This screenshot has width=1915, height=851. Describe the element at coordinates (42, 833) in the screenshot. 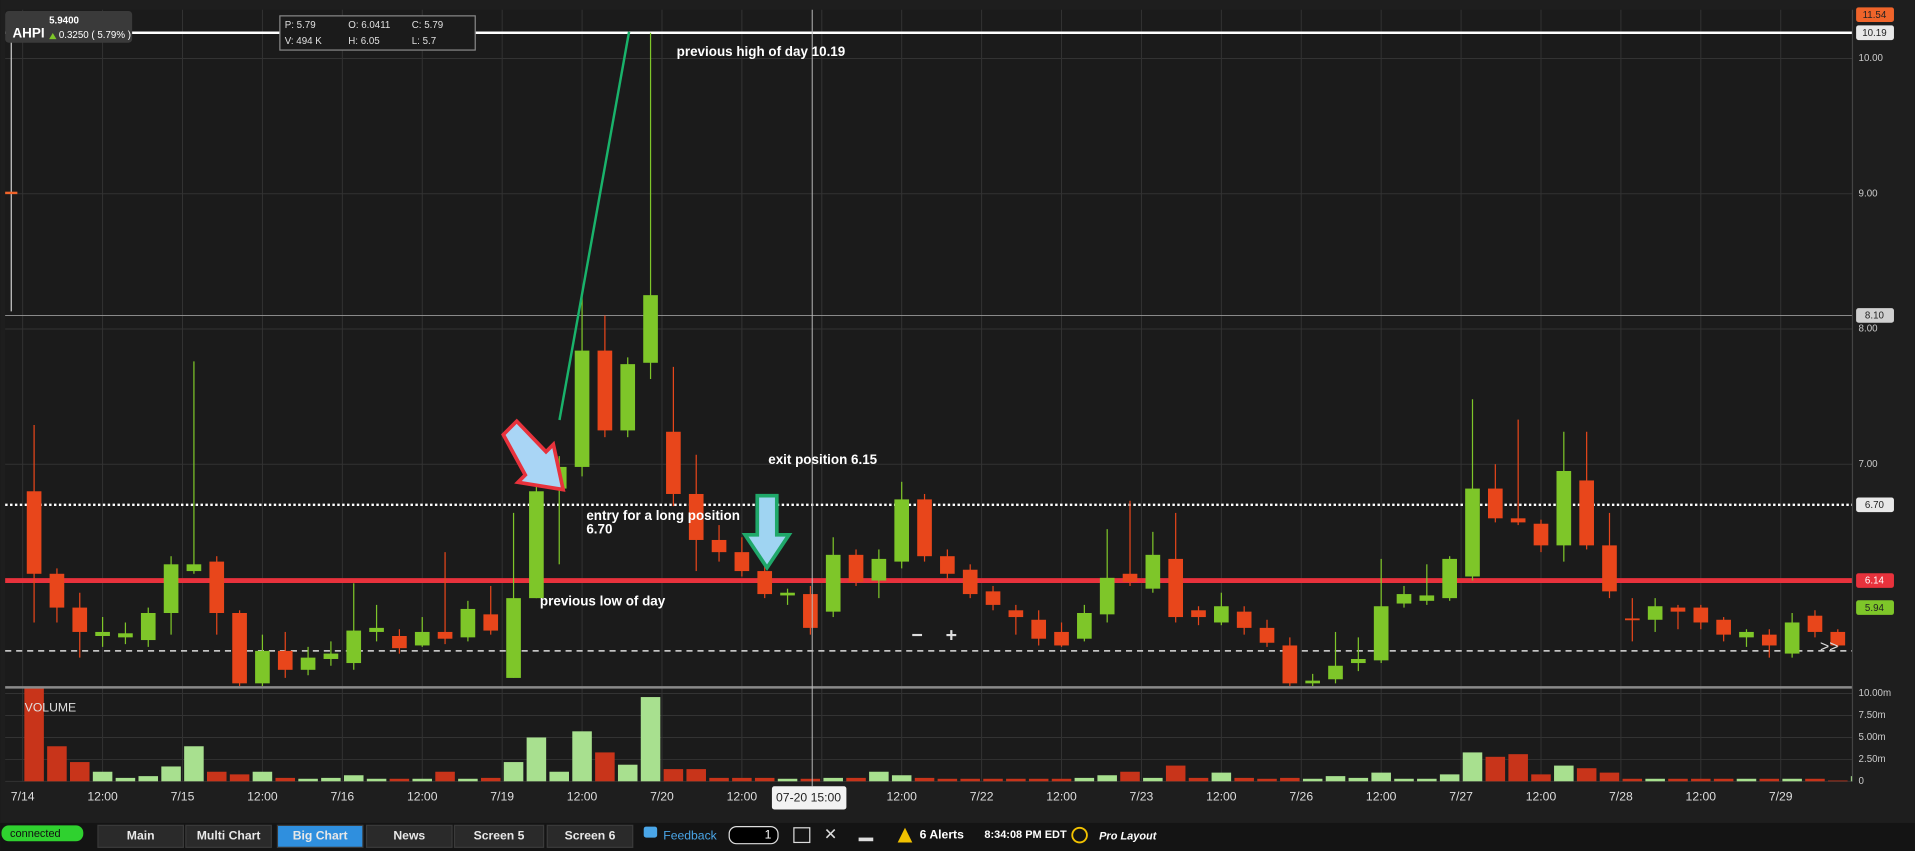

I see `connection-pill` at that location.